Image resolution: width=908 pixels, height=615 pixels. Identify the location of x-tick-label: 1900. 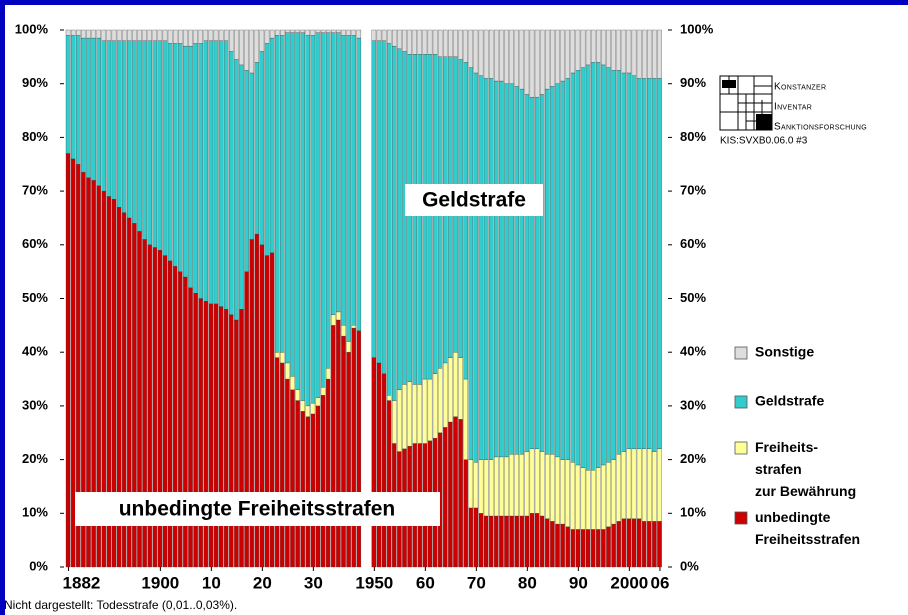
(160, 582).